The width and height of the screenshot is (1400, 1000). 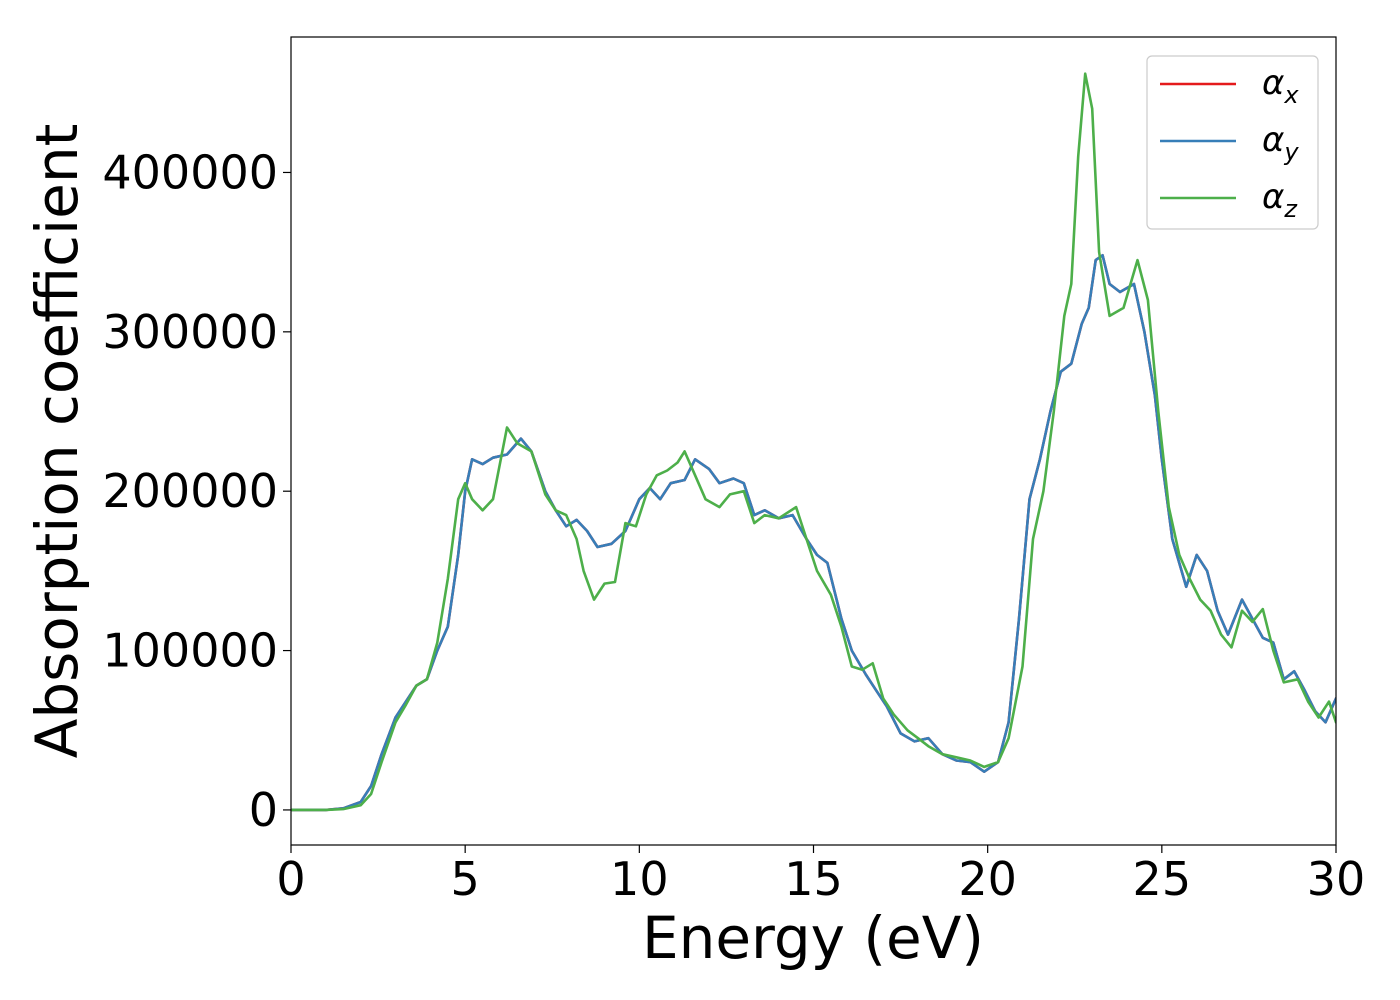 I want to click on x-axis: 0 5 10 15 20 25 30, so click(x=820, y=875).